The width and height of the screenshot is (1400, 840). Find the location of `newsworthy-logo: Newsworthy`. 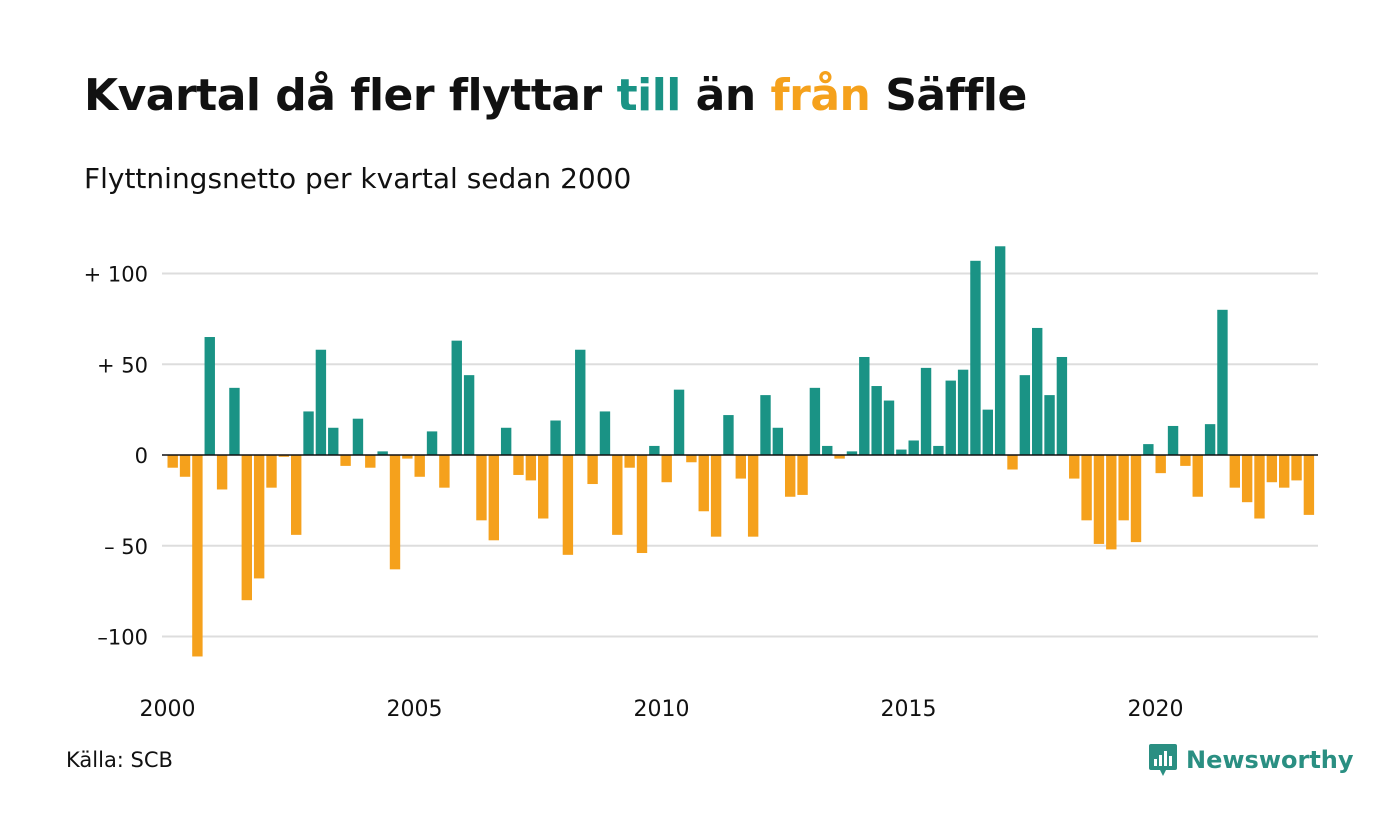

newsworthy-logo: Newsworthy is located at coordinates (1251, 760).